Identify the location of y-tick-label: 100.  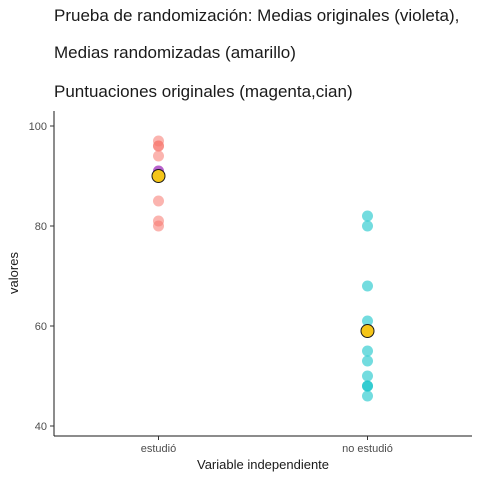
(38, 127).